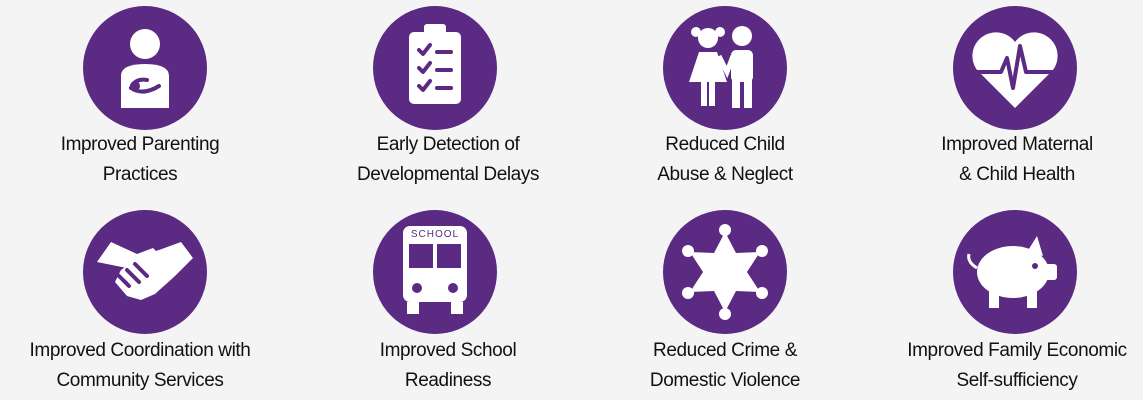 This screenshot has width=1143, height=400. Describe the element at coordinates (449, 144) in the screenshot. I see `item-label: Early Detection of` at that location.